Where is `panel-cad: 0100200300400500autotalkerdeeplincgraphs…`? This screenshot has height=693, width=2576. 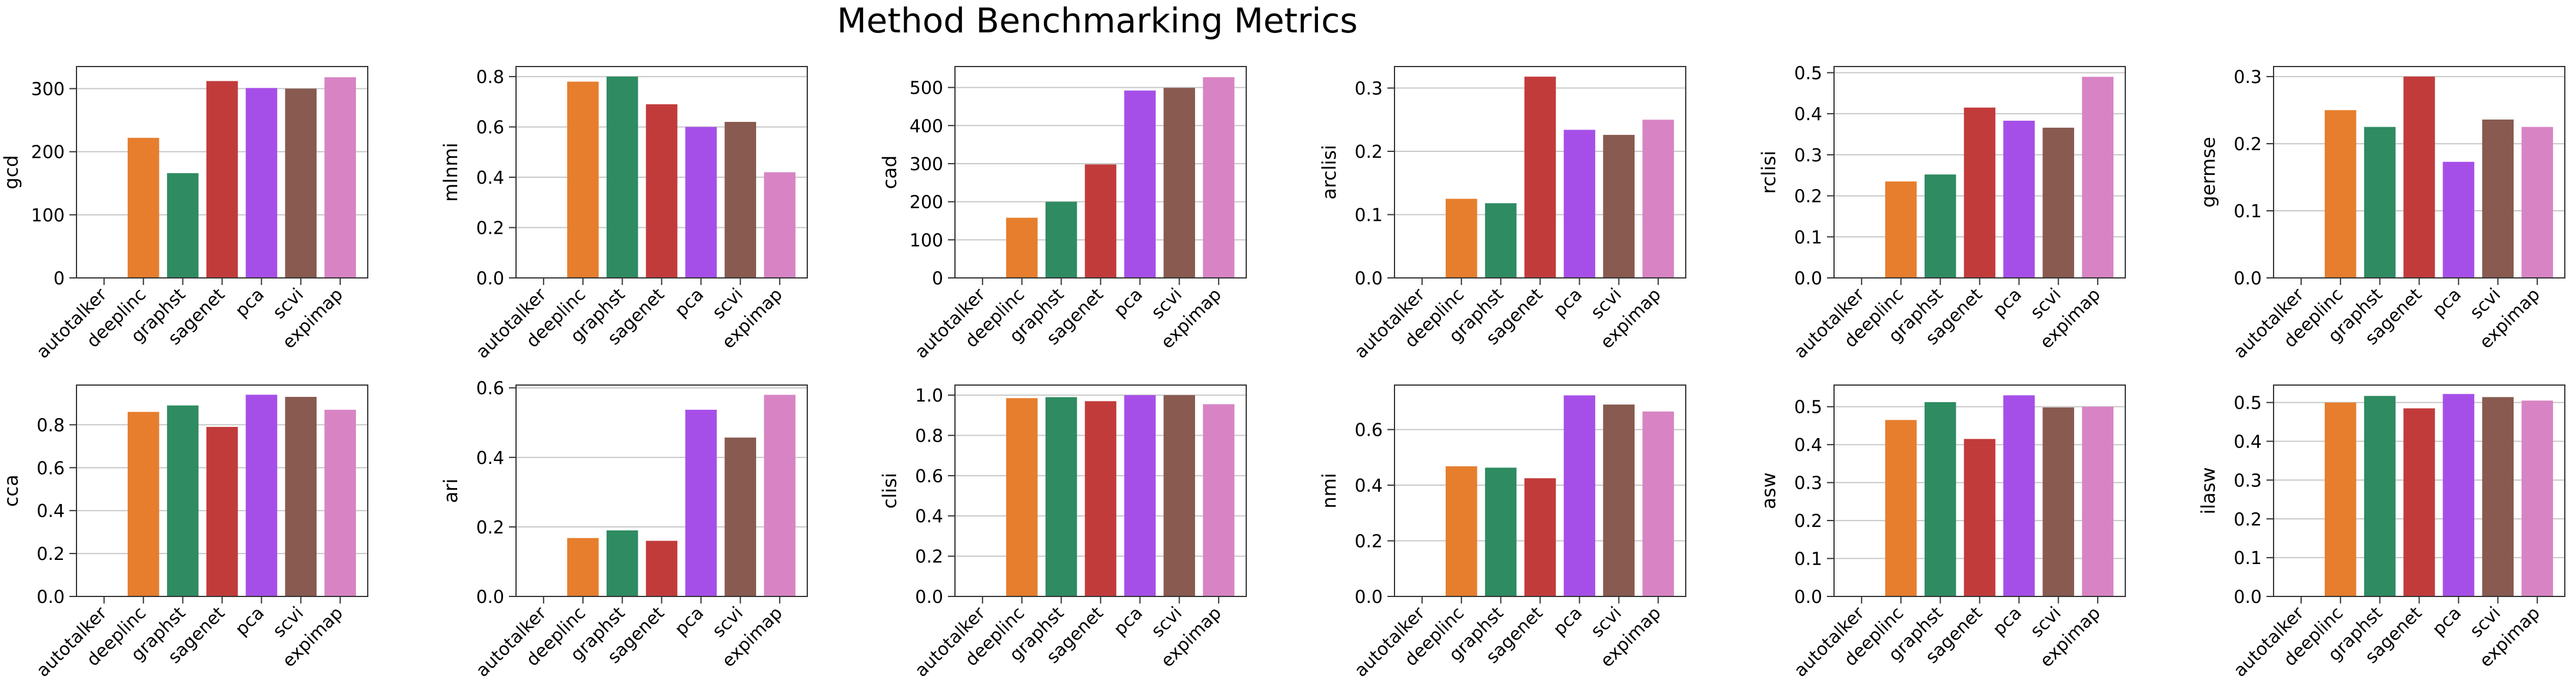 panel-cad: 0100200300400500autotalkerdeeplincgraphs… is located at coordinates (1062, 214).